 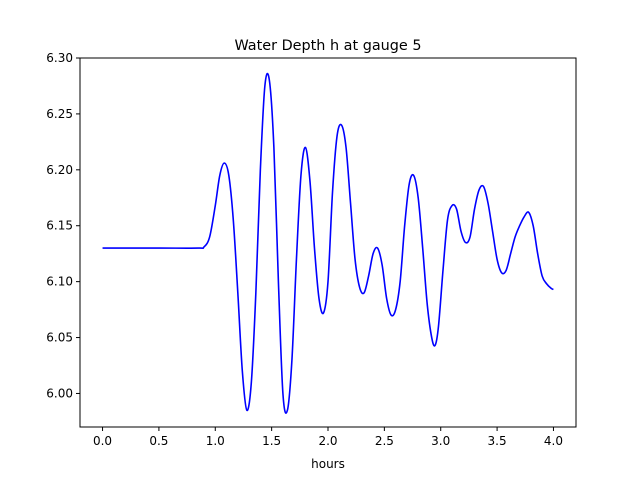 What do you see at coordinates (328, 464) in the screenshot?
I see `x-axis-label: hours` at bounding box center [328, 464].